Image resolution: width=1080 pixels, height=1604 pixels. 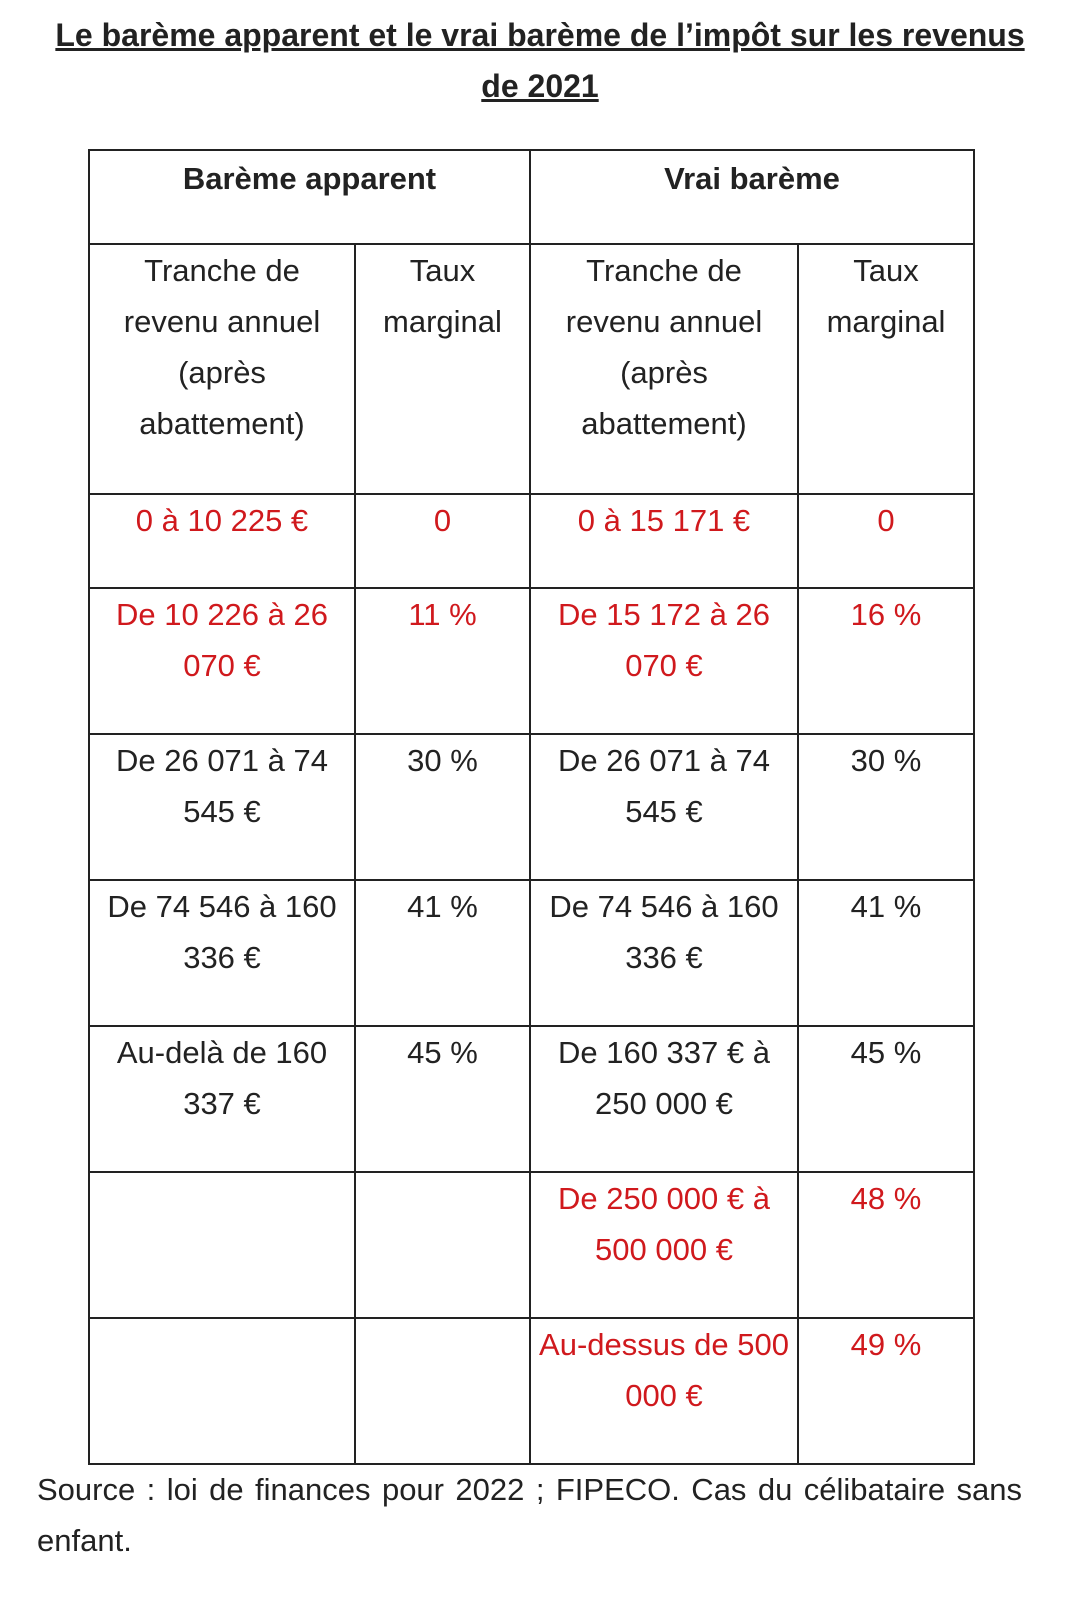 I want to click on cell: 49 %, so click(x=886, y=1391).